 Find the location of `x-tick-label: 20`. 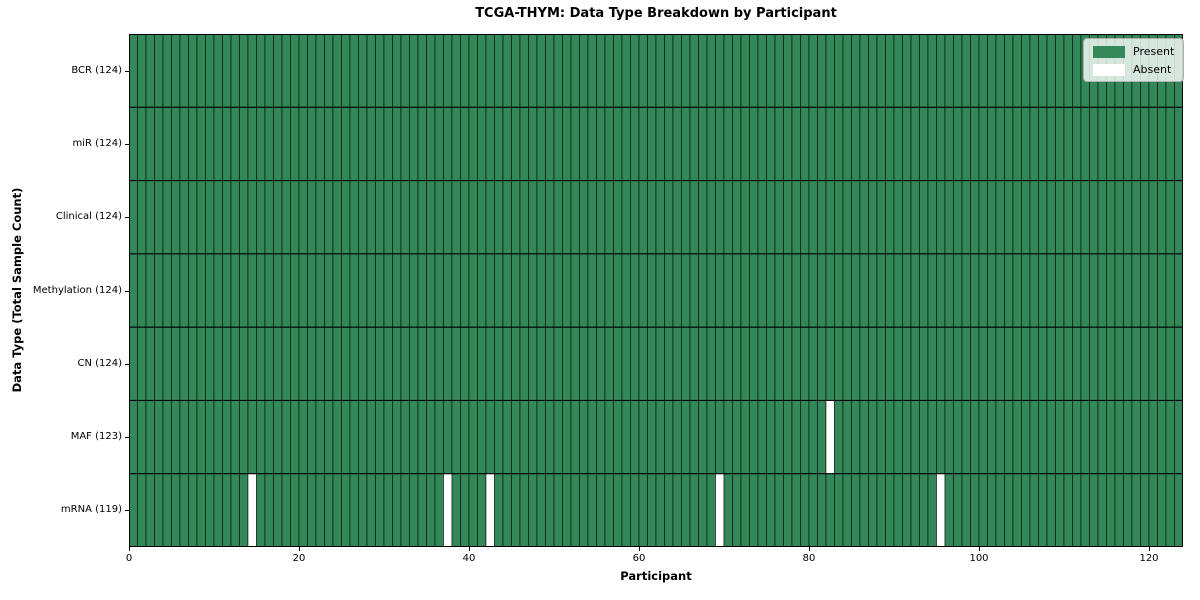

x-tick-label: 20 is located at coordinates (299, 558).